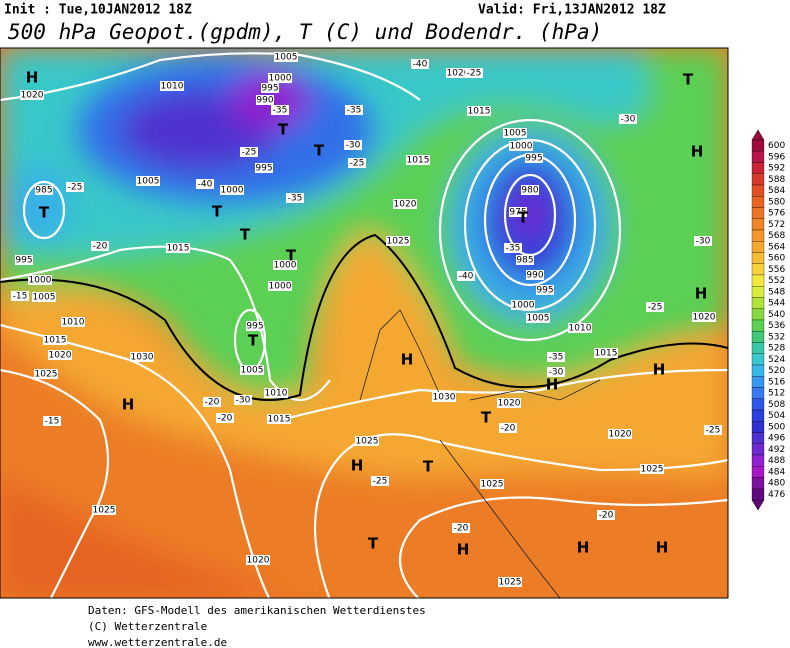 The image size is (790, 648). Describe the element at coordinates (776, 180) in the screenshot. I see `colorbar-label: 588` at that location.